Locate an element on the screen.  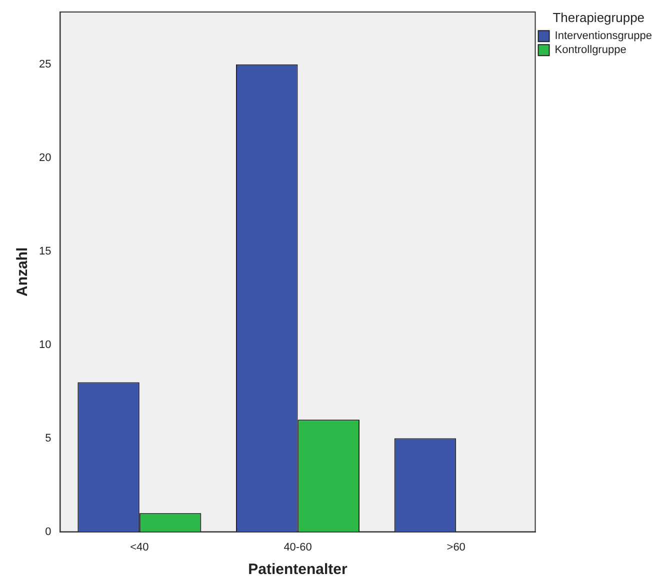
y-tick-label: 20 is located at coordinates (45, 158).